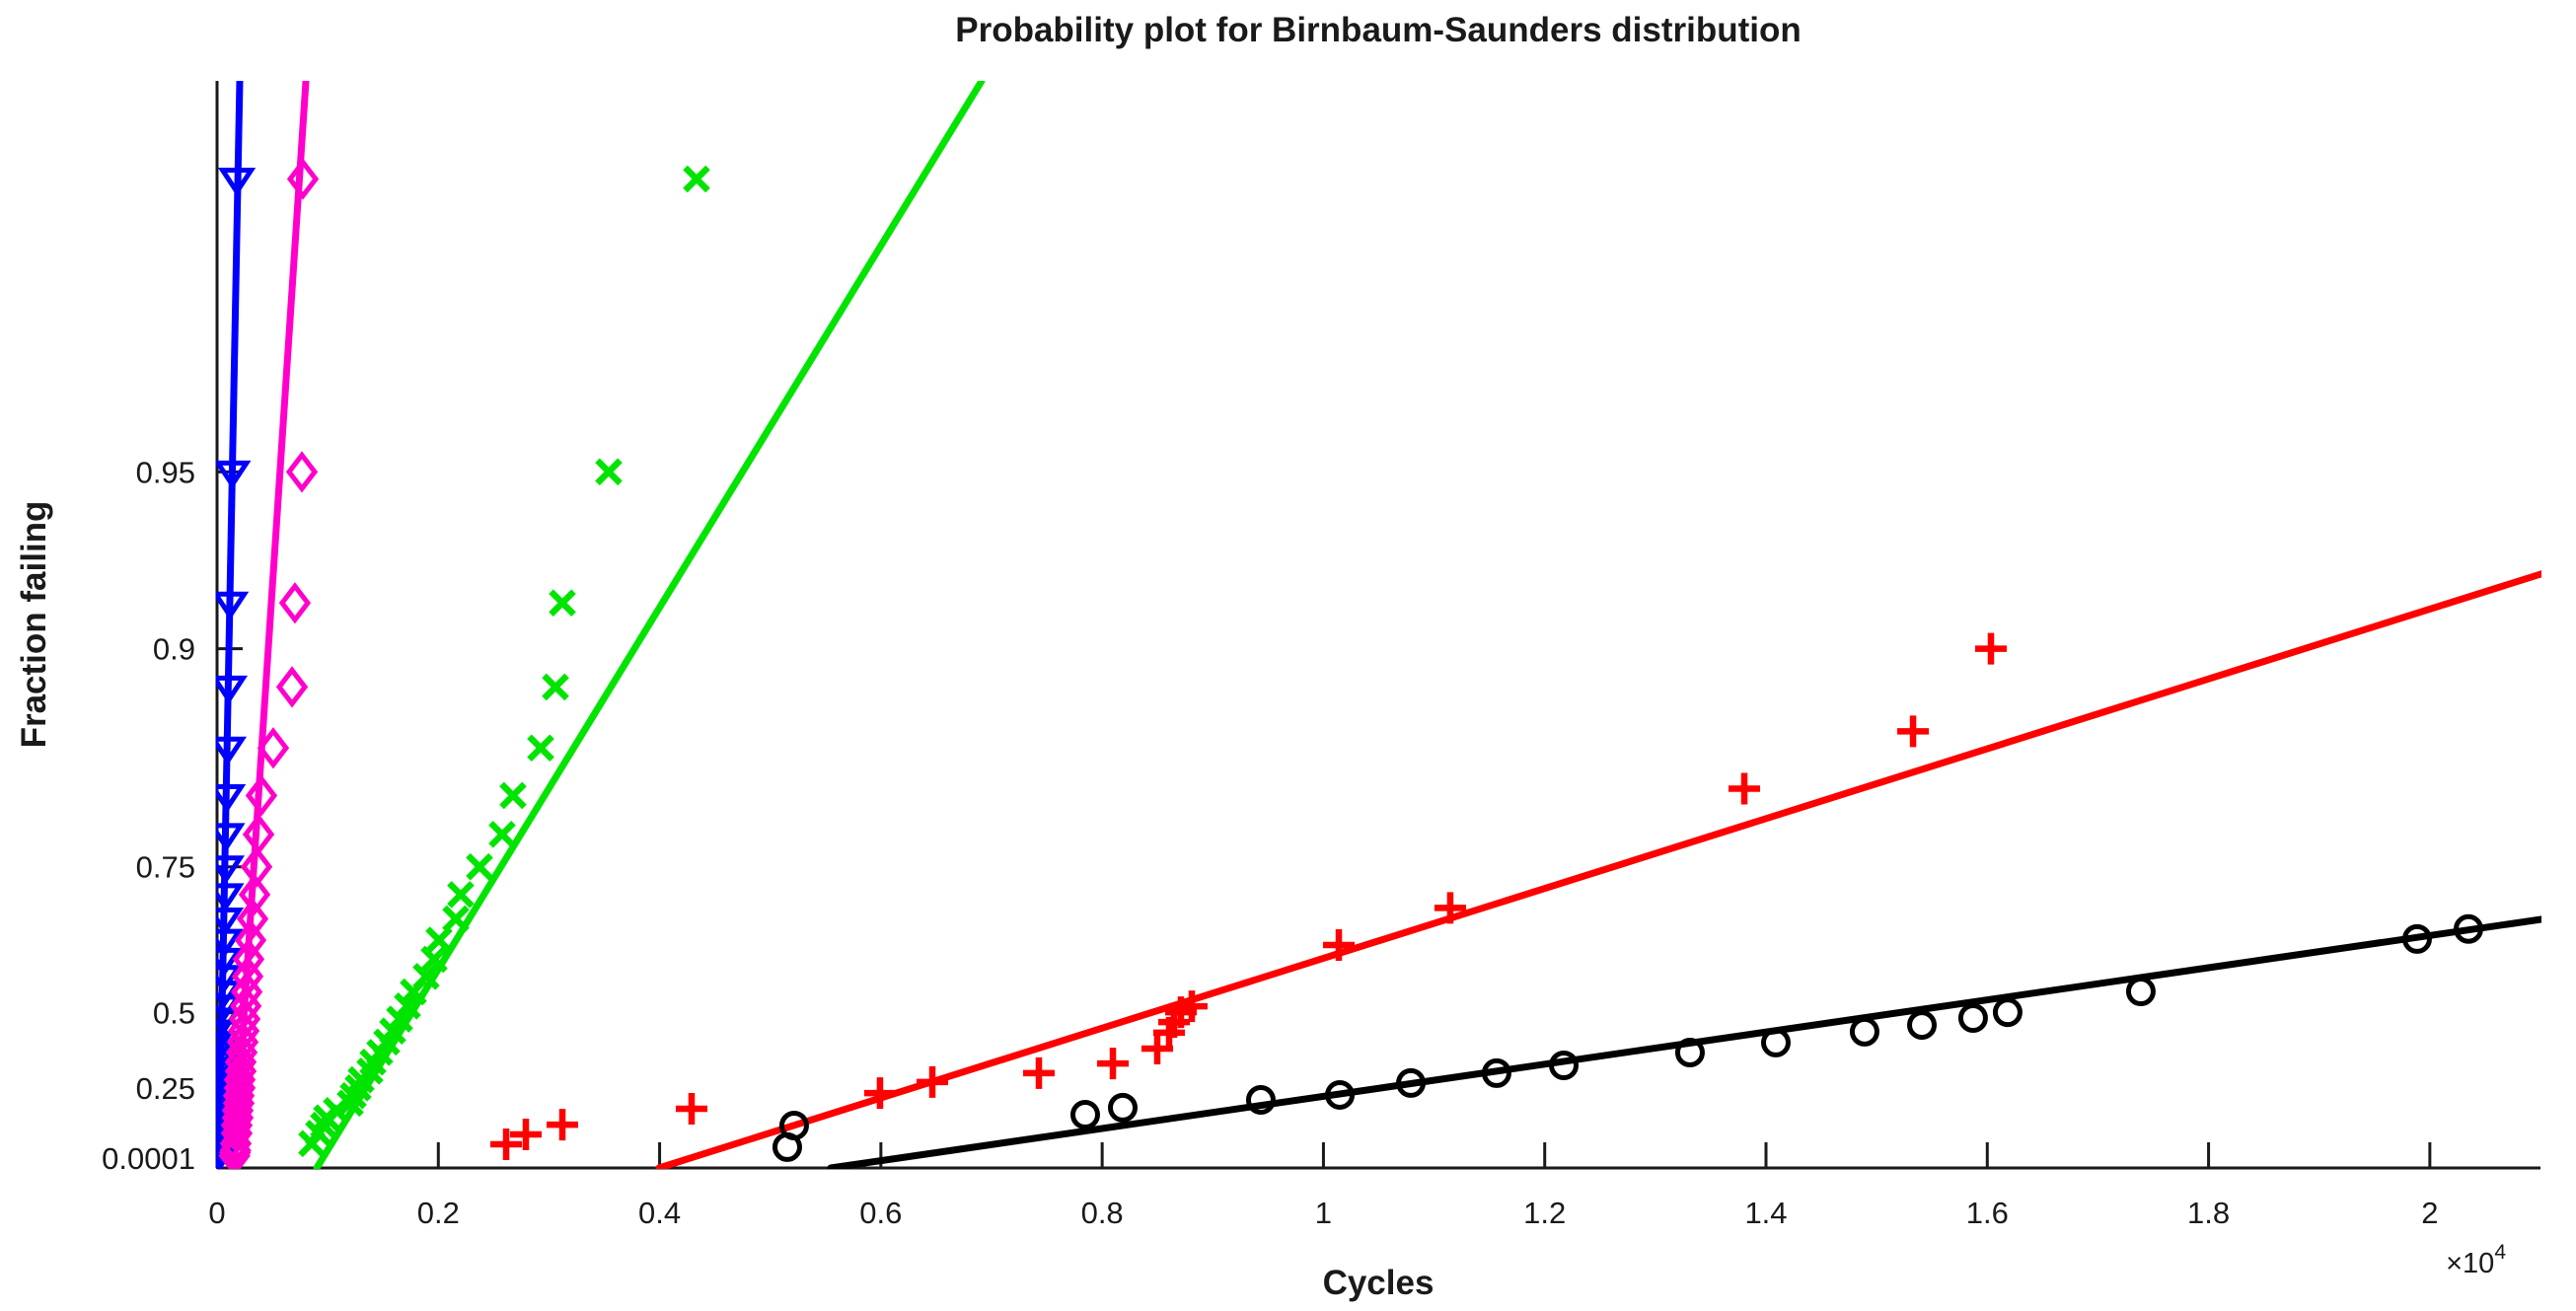 The width and height of the screenshot is (2576, 1311). I want to click on x-tick-label: 0, so click(216, 1213).